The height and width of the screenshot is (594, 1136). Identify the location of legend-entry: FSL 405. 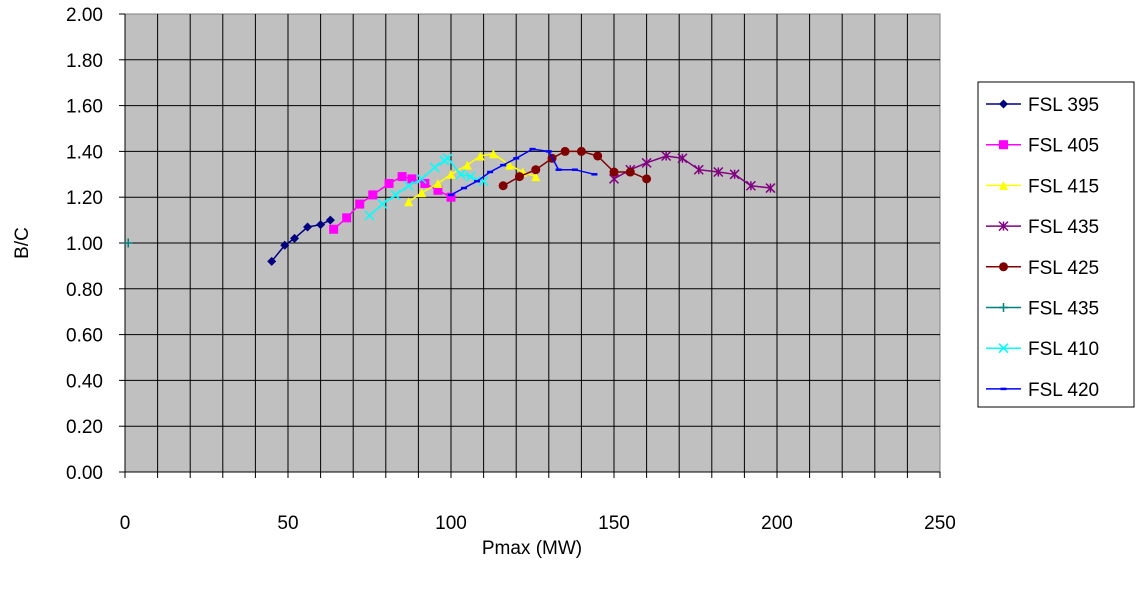
(1042, 146).